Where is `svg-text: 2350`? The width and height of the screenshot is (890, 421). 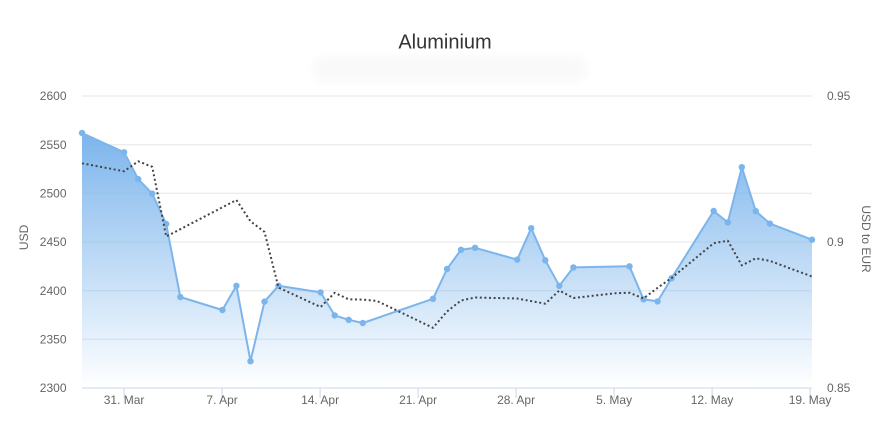 svg-text: 2350 is located at coordinates (53, 340).